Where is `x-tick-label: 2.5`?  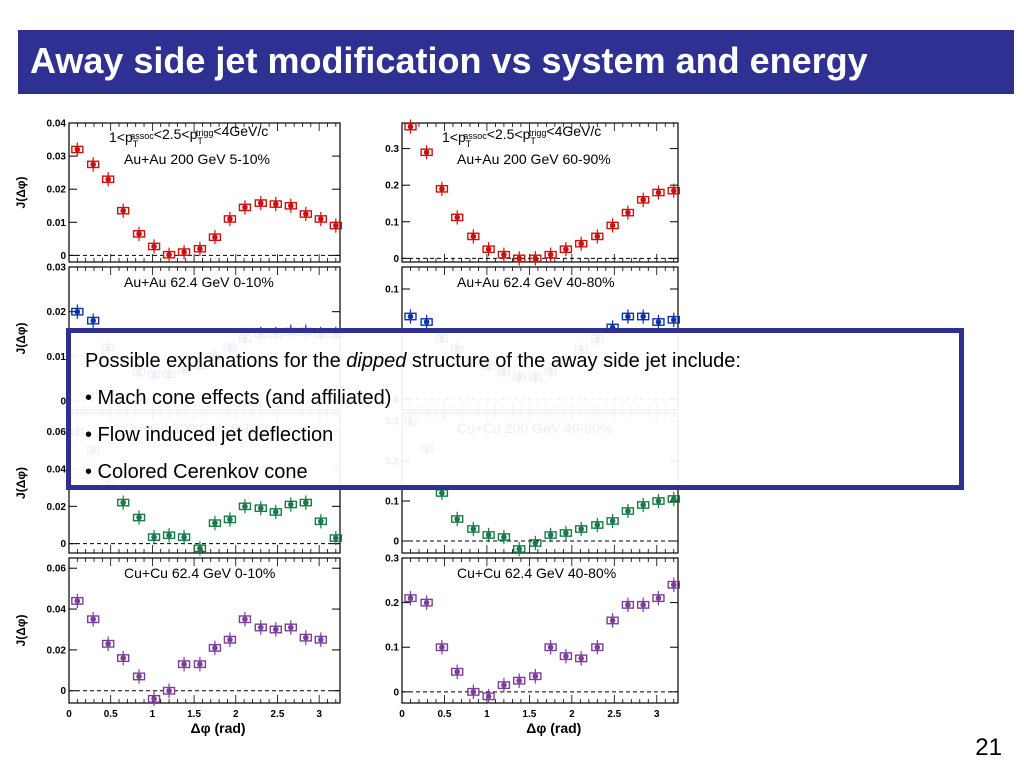
x-tick-label: 2.5 is located at coordinates (278, 714).